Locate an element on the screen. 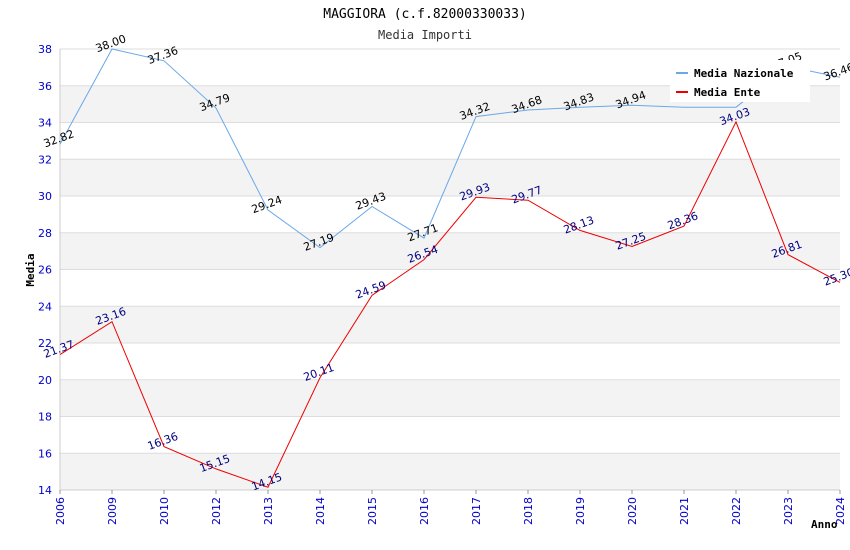 This screenshot has height=550, width=850. y-tick-label: 14 is located at coordinates (45, 490).